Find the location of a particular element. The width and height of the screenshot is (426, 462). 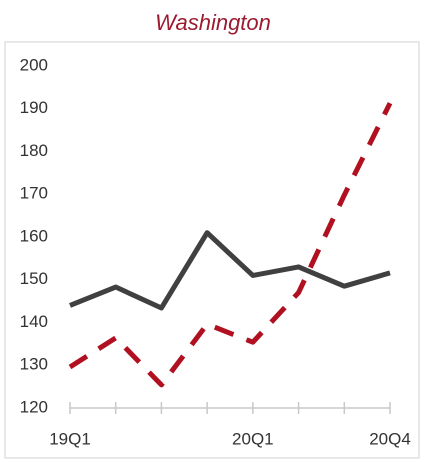

y-tick-label: 150 is located at coordinates (34, 278).